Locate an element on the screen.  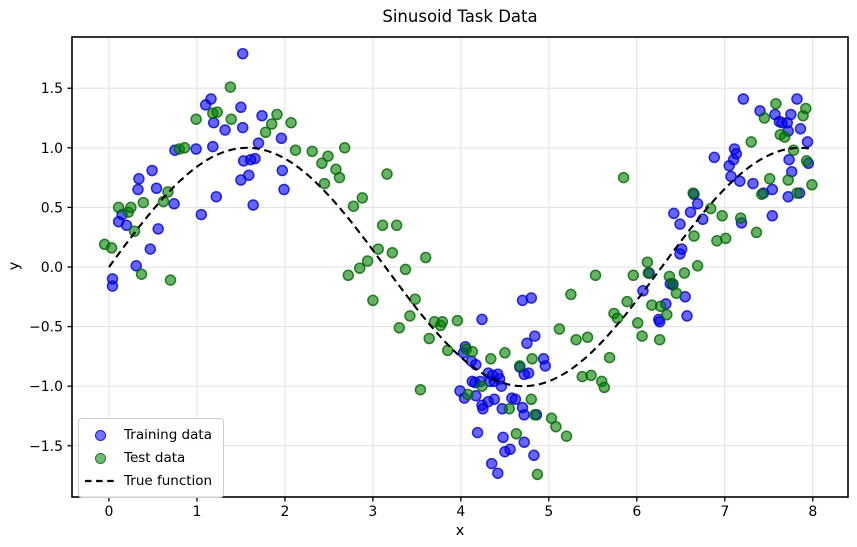
x-tick-label: 2 is located at coordinates (284, 512).